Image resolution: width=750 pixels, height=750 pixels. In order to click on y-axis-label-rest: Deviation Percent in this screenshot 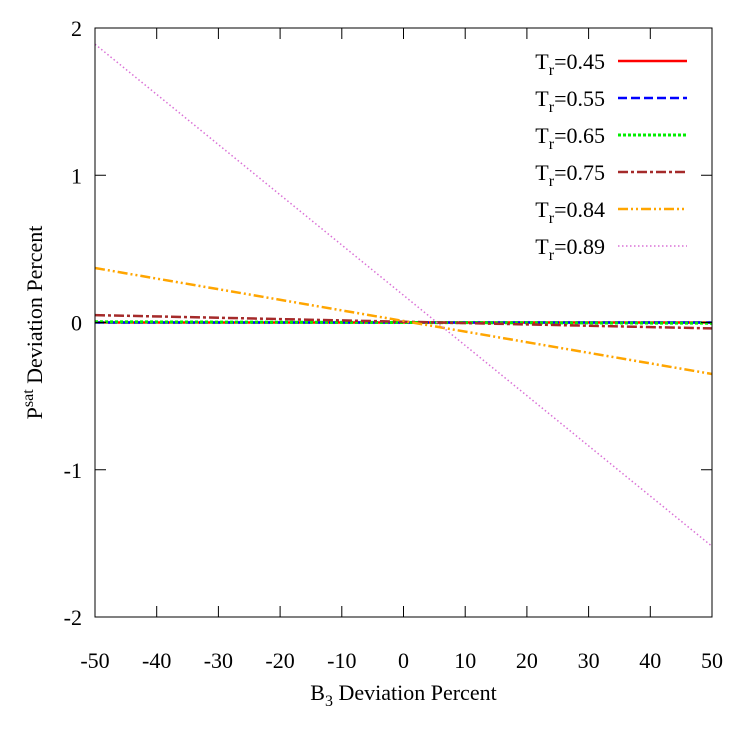, I will do `click(34, 308)`.